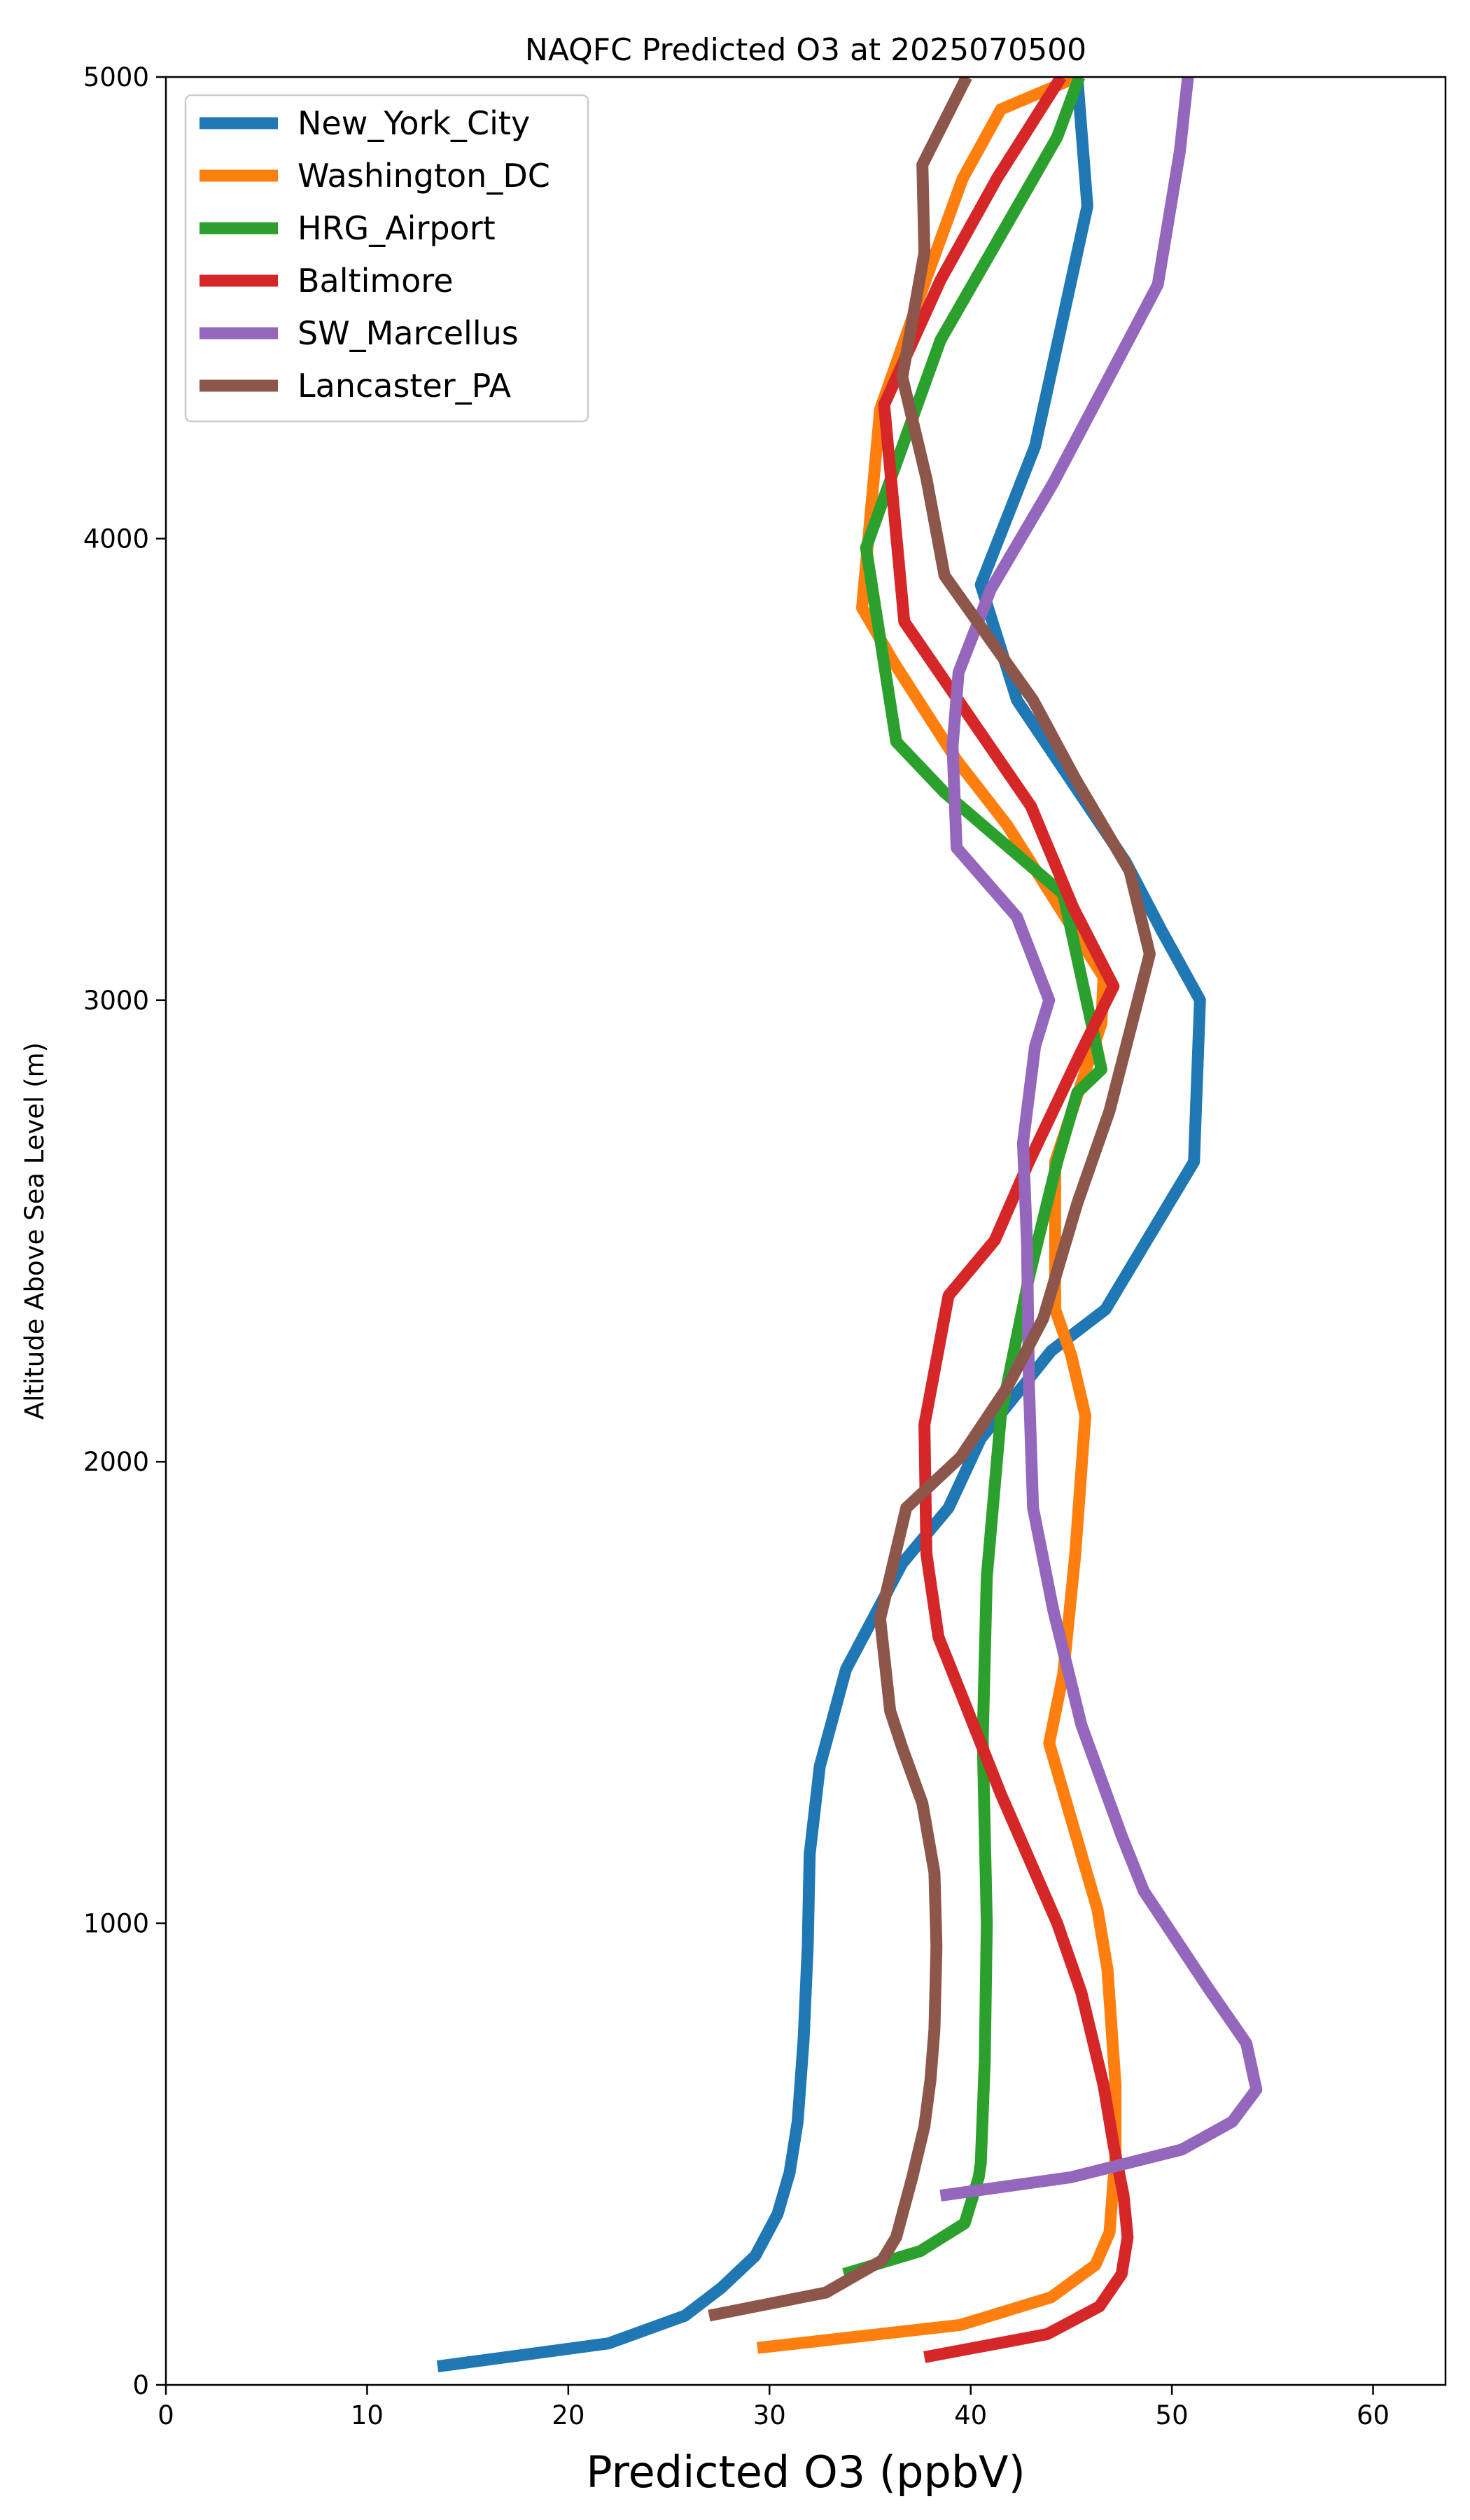 The image size is (1470, 2520). Describe the element at coordinates (1373, 2415) in the screenshot. I see `x-tick-label: 60` at that location.